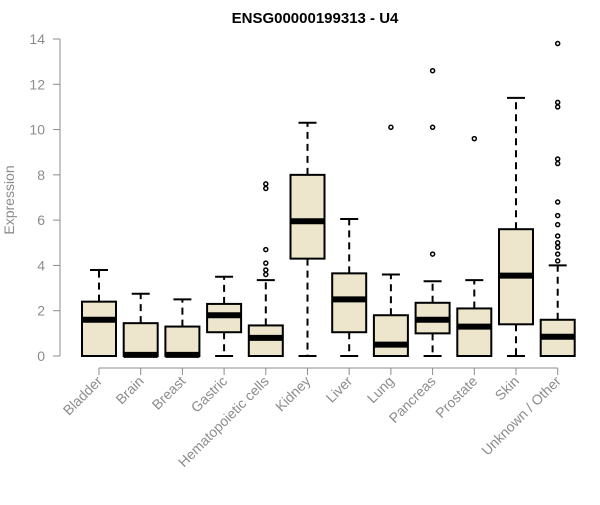 The height and width of the screenshot is (505, 600). What do you see at coordinates (339, 389) in the screenshot?
I see `x-tick-label: Liver` at bounding box center [339, 389].